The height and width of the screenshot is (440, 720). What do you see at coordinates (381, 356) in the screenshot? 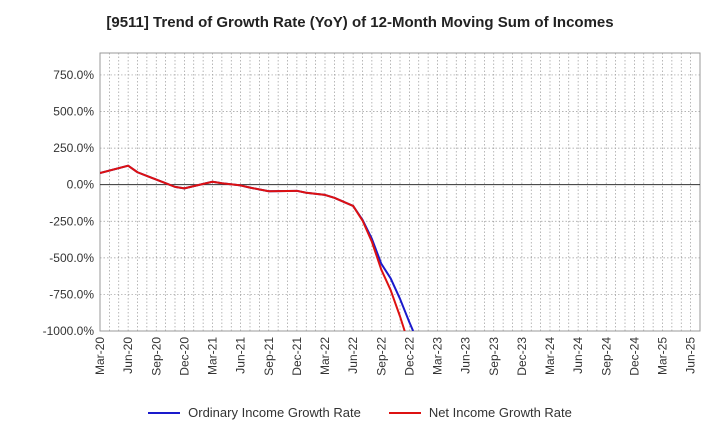
I see `x-tick-label: Sep-22` at bounding box center [381, 356].